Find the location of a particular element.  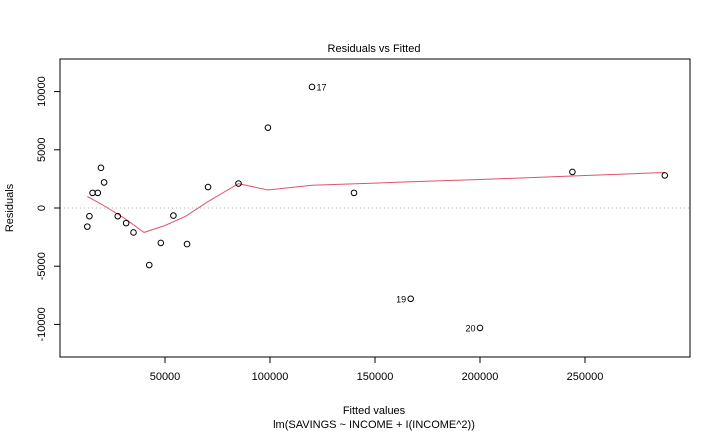

chart-title: Residuals vs Fitted is located at coordinates (374, 49).